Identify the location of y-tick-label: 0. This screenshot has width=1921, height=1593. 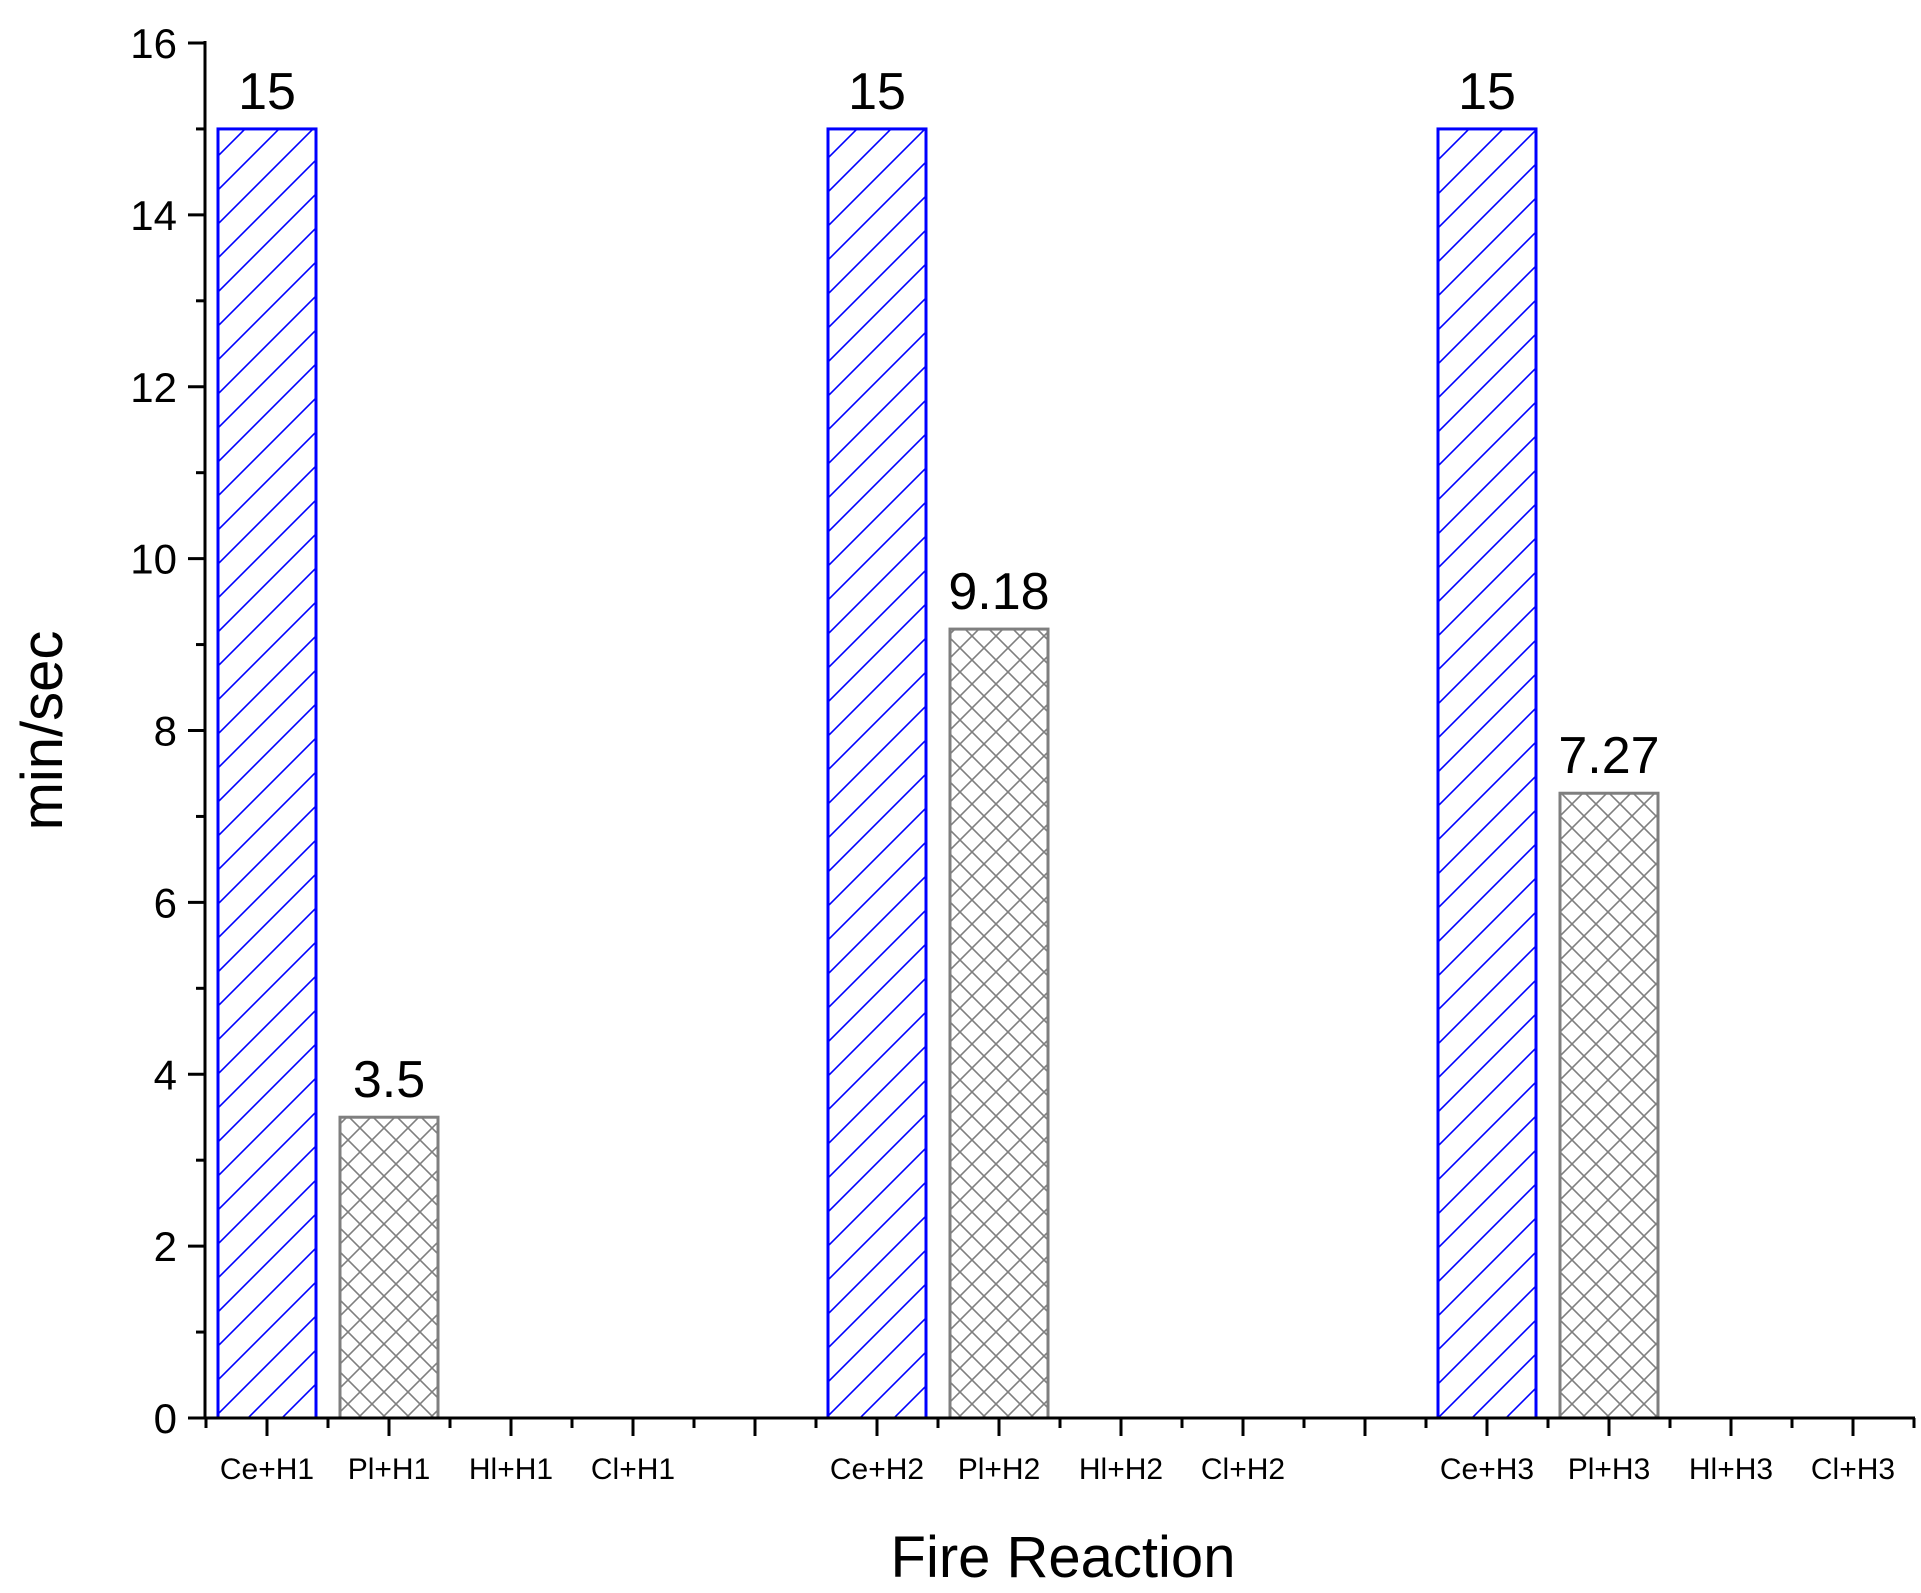
(165, 1418).